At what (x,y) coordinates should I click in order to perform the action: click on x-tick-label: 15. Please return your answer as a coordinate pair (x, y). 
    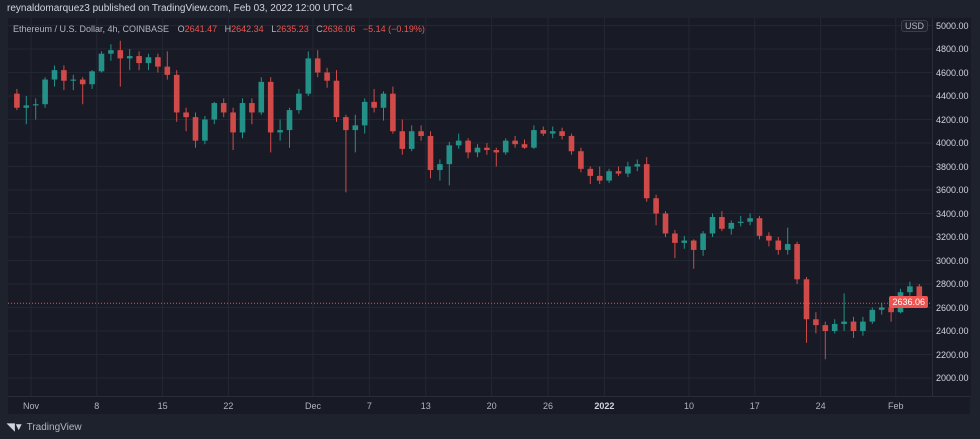
    Looking at the image, I should click on (162, 406).